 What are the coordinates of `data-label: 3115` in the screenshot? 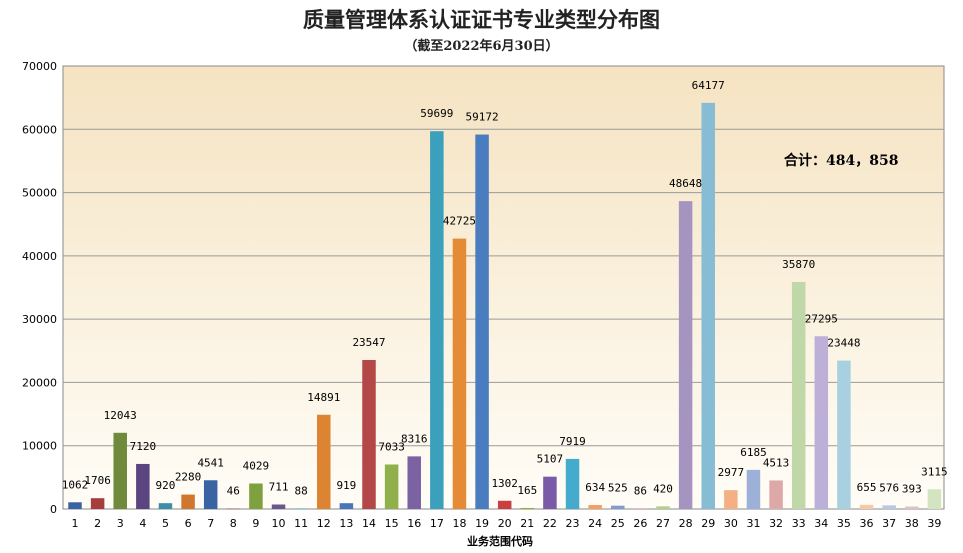 It's located at (934, 471).